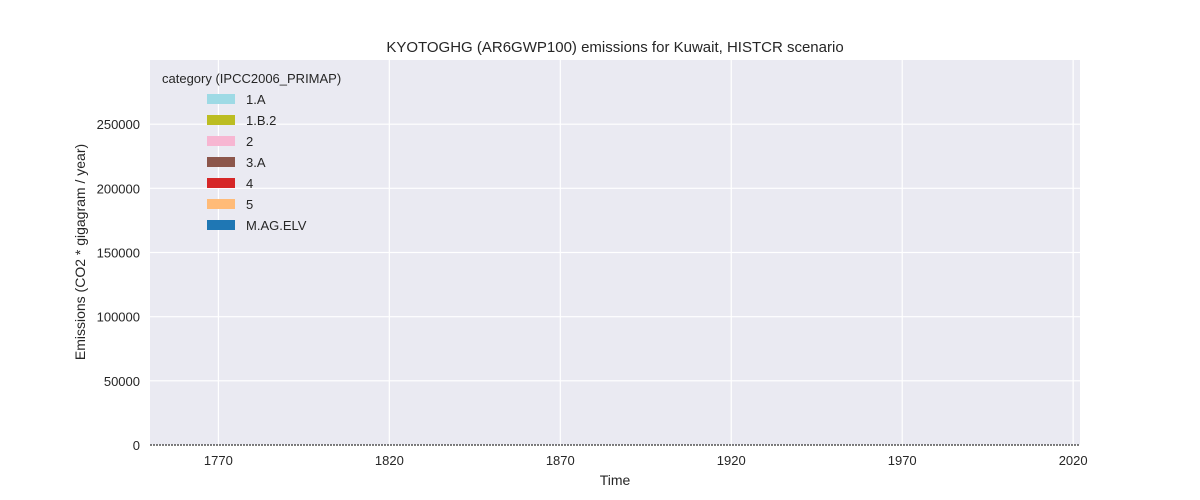 This screenshot has width=1200, height=500. Describe the element at coordinates (249, 141) in the screenshot. I see `legend-label: 2` at that location.